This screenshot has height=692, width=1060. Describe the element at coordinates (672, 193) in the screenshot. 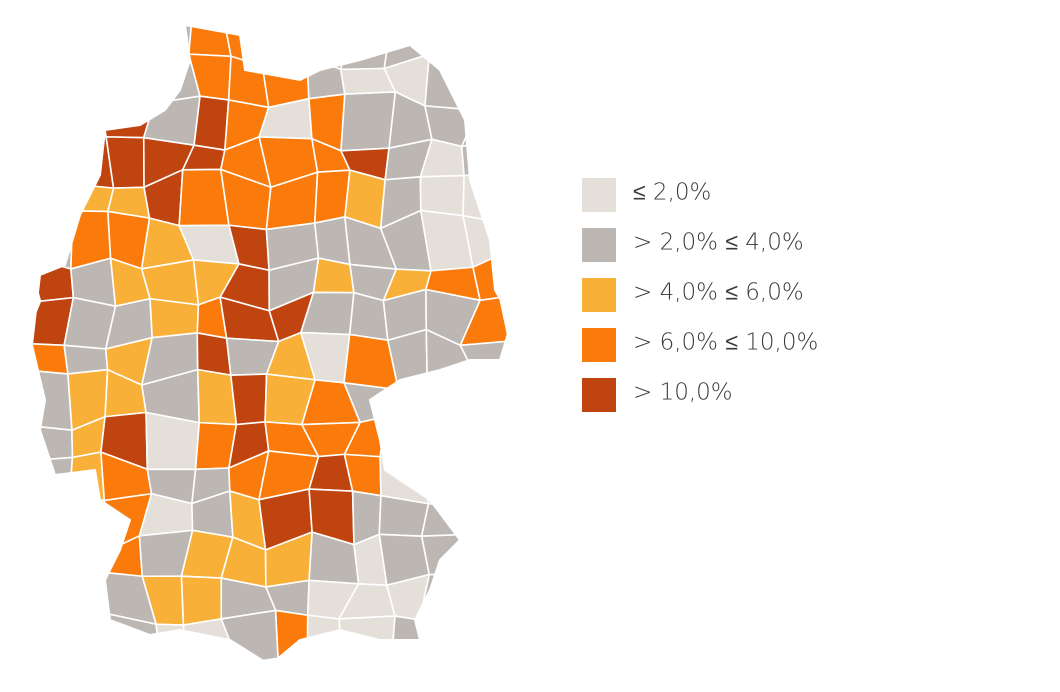

I see `legend-label: ≤ 2,0%` at that location.